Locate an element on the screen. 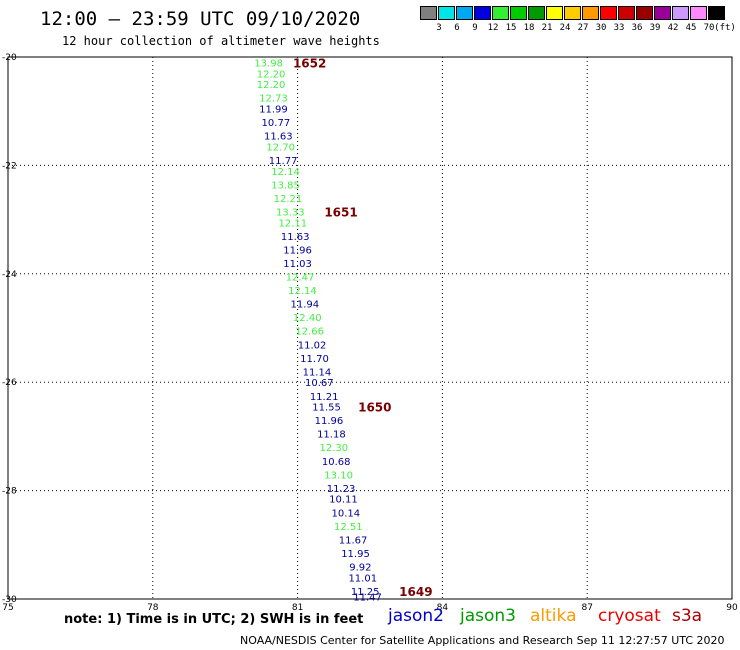 Image resolution: width=740 pixels, height=650 pixels. wave-height-label: 11.94 is located at coordinates (305, 305).